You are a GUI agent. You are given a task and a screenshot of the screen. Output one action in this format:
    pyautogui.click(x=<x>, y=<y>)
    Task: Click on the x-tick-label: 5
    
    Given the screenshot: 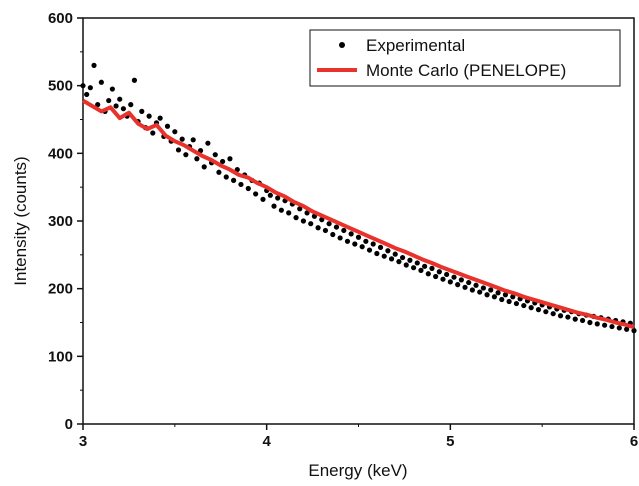 What is the action you would take?
    pyautogui.click(x=450, y=441)
    